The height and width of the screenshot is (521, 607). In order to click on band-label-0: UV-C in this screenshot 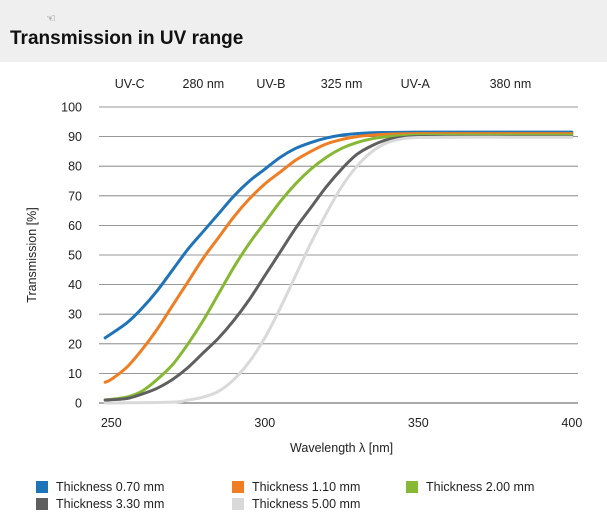, I will do `click(130, 84)`.